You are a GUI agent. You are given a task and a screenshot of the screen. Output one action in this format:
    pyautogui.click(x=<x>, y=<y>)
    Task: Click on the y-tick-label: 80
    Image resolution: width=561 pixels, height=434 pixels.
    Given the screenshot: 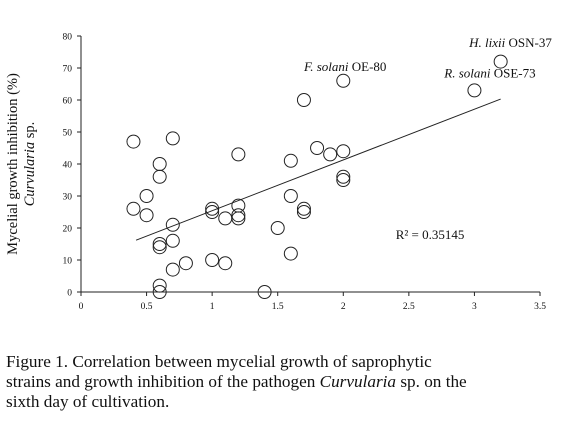 What is the action you would take?
    pyautogui.click(x=68, y=38)
    